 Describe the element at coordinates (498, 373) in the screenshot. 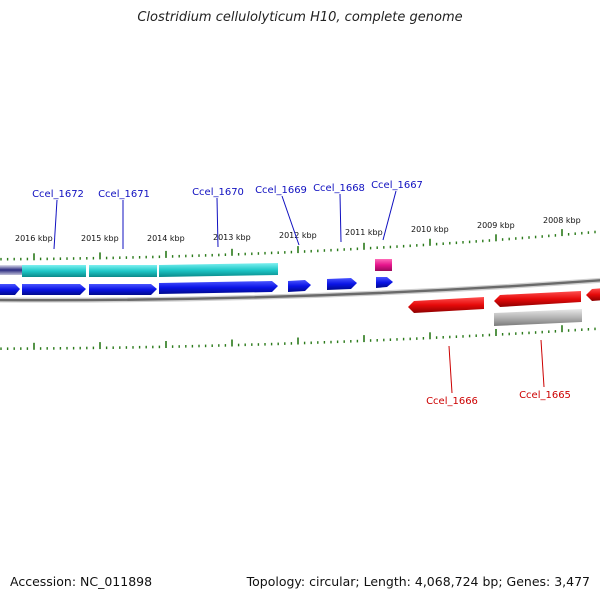

I see `gene-labels-lower: Ccel_1666 Ccel_1665` at that location.